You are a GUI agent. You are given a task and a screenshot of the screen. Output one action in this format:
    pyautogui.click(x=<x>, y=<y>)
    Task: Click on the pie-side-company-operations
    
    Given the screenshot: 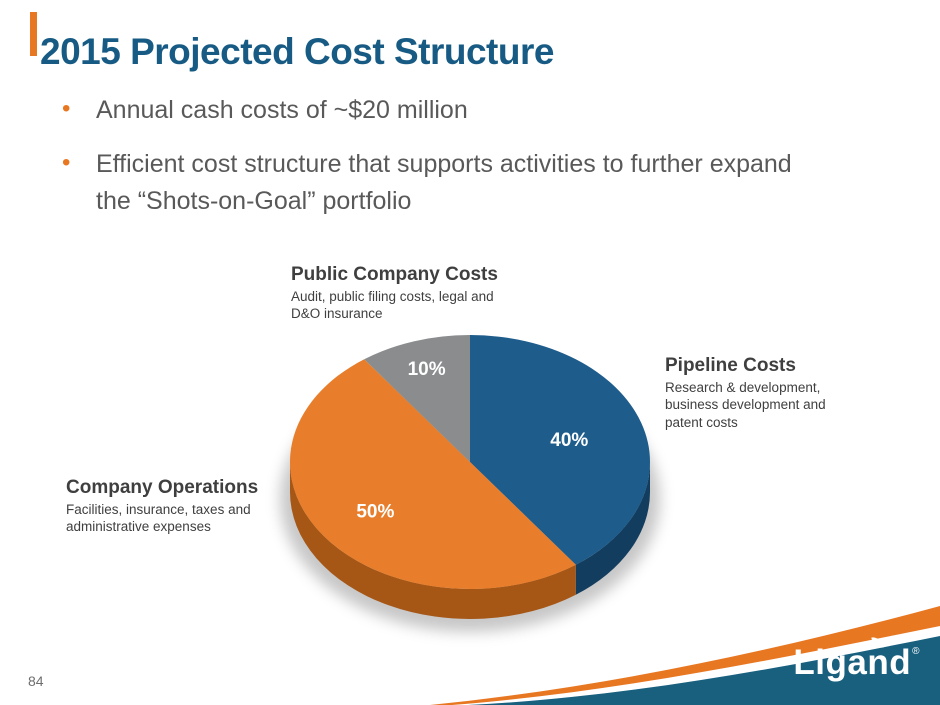 What is the action you would take?
    pyautogui.click(x=433, y=540)
    